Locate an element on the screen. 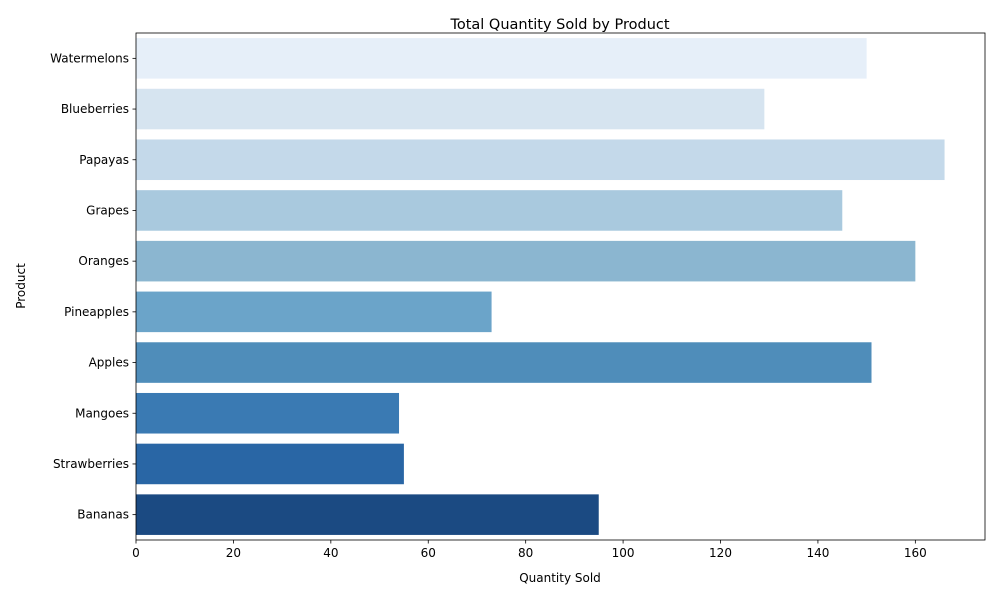 The image size is (1000, 604). x-axis-ticks: 0 20 40 60 80 100 120 140 160 is located at coordinates (529, 550).